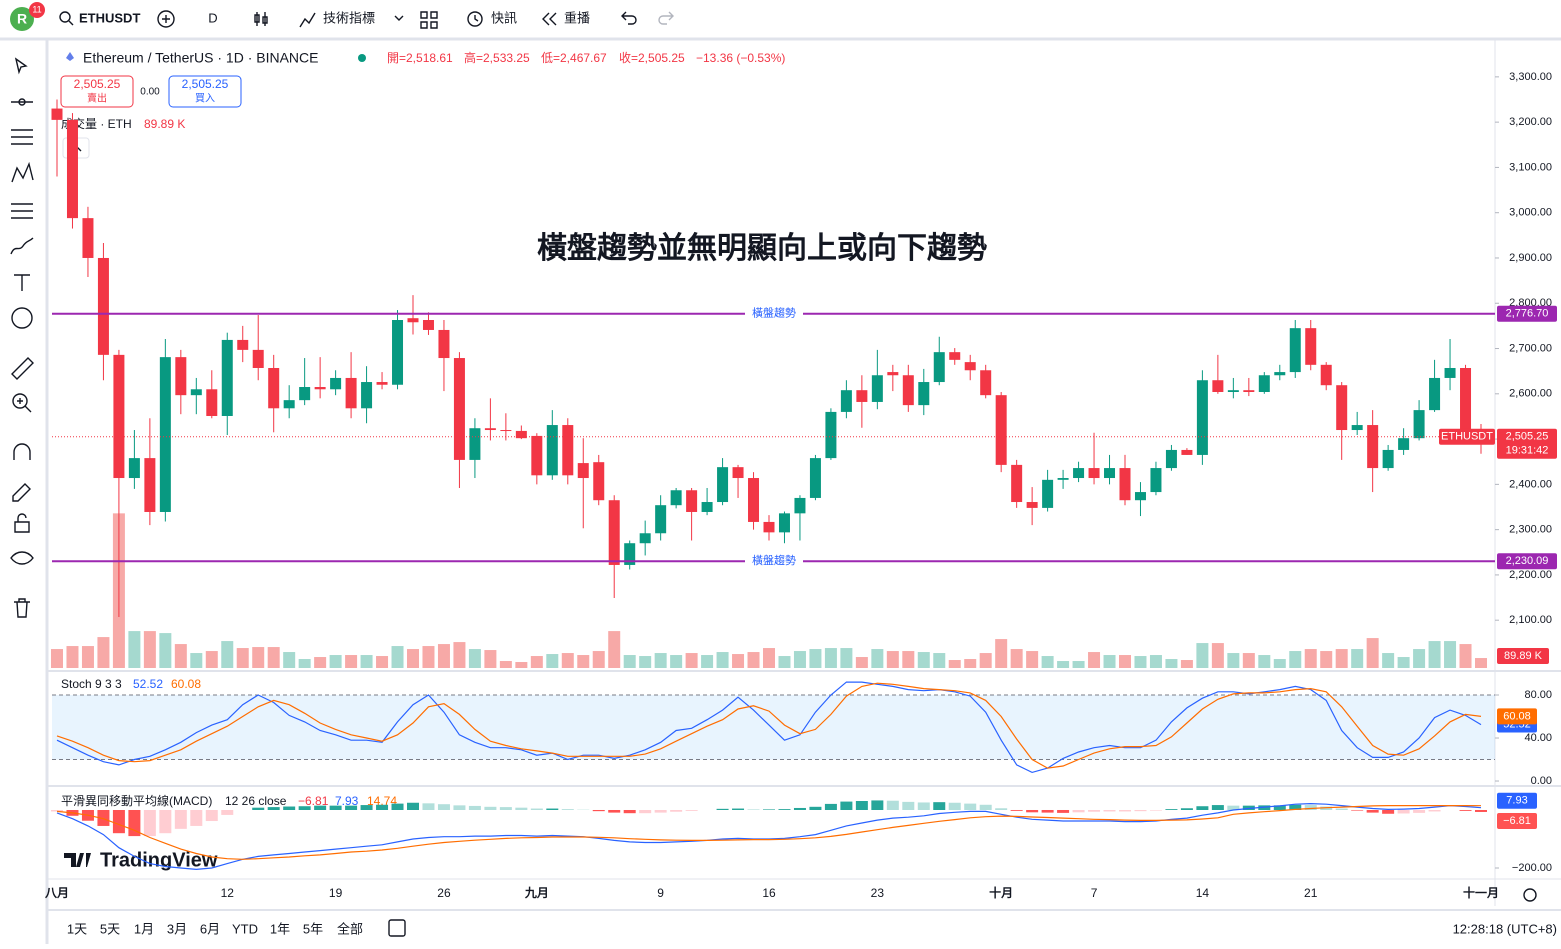 The height and width of the screenshot is (949, 1561). Describe the element at coordinates (144, 928) in the screenshot. I see `range-button: 1月` at that location.